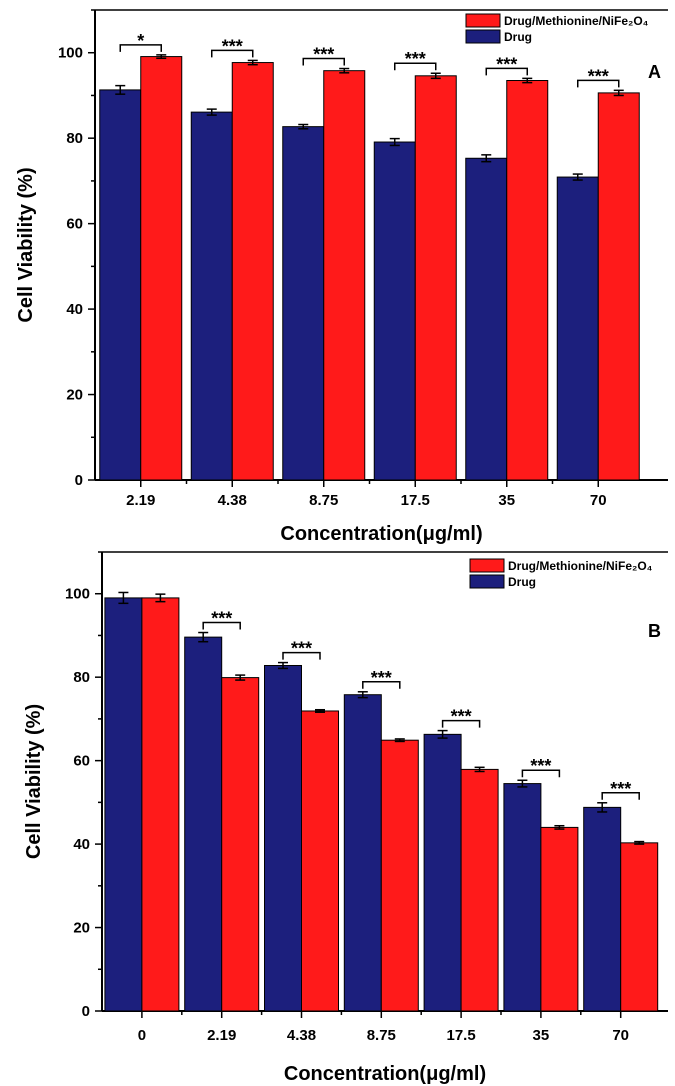 The width and height of the screenshot is (675, 1086). Describe the element at coordinates (142, 1035) in the screenshot. I see `x-tick-label: 0` at that location.